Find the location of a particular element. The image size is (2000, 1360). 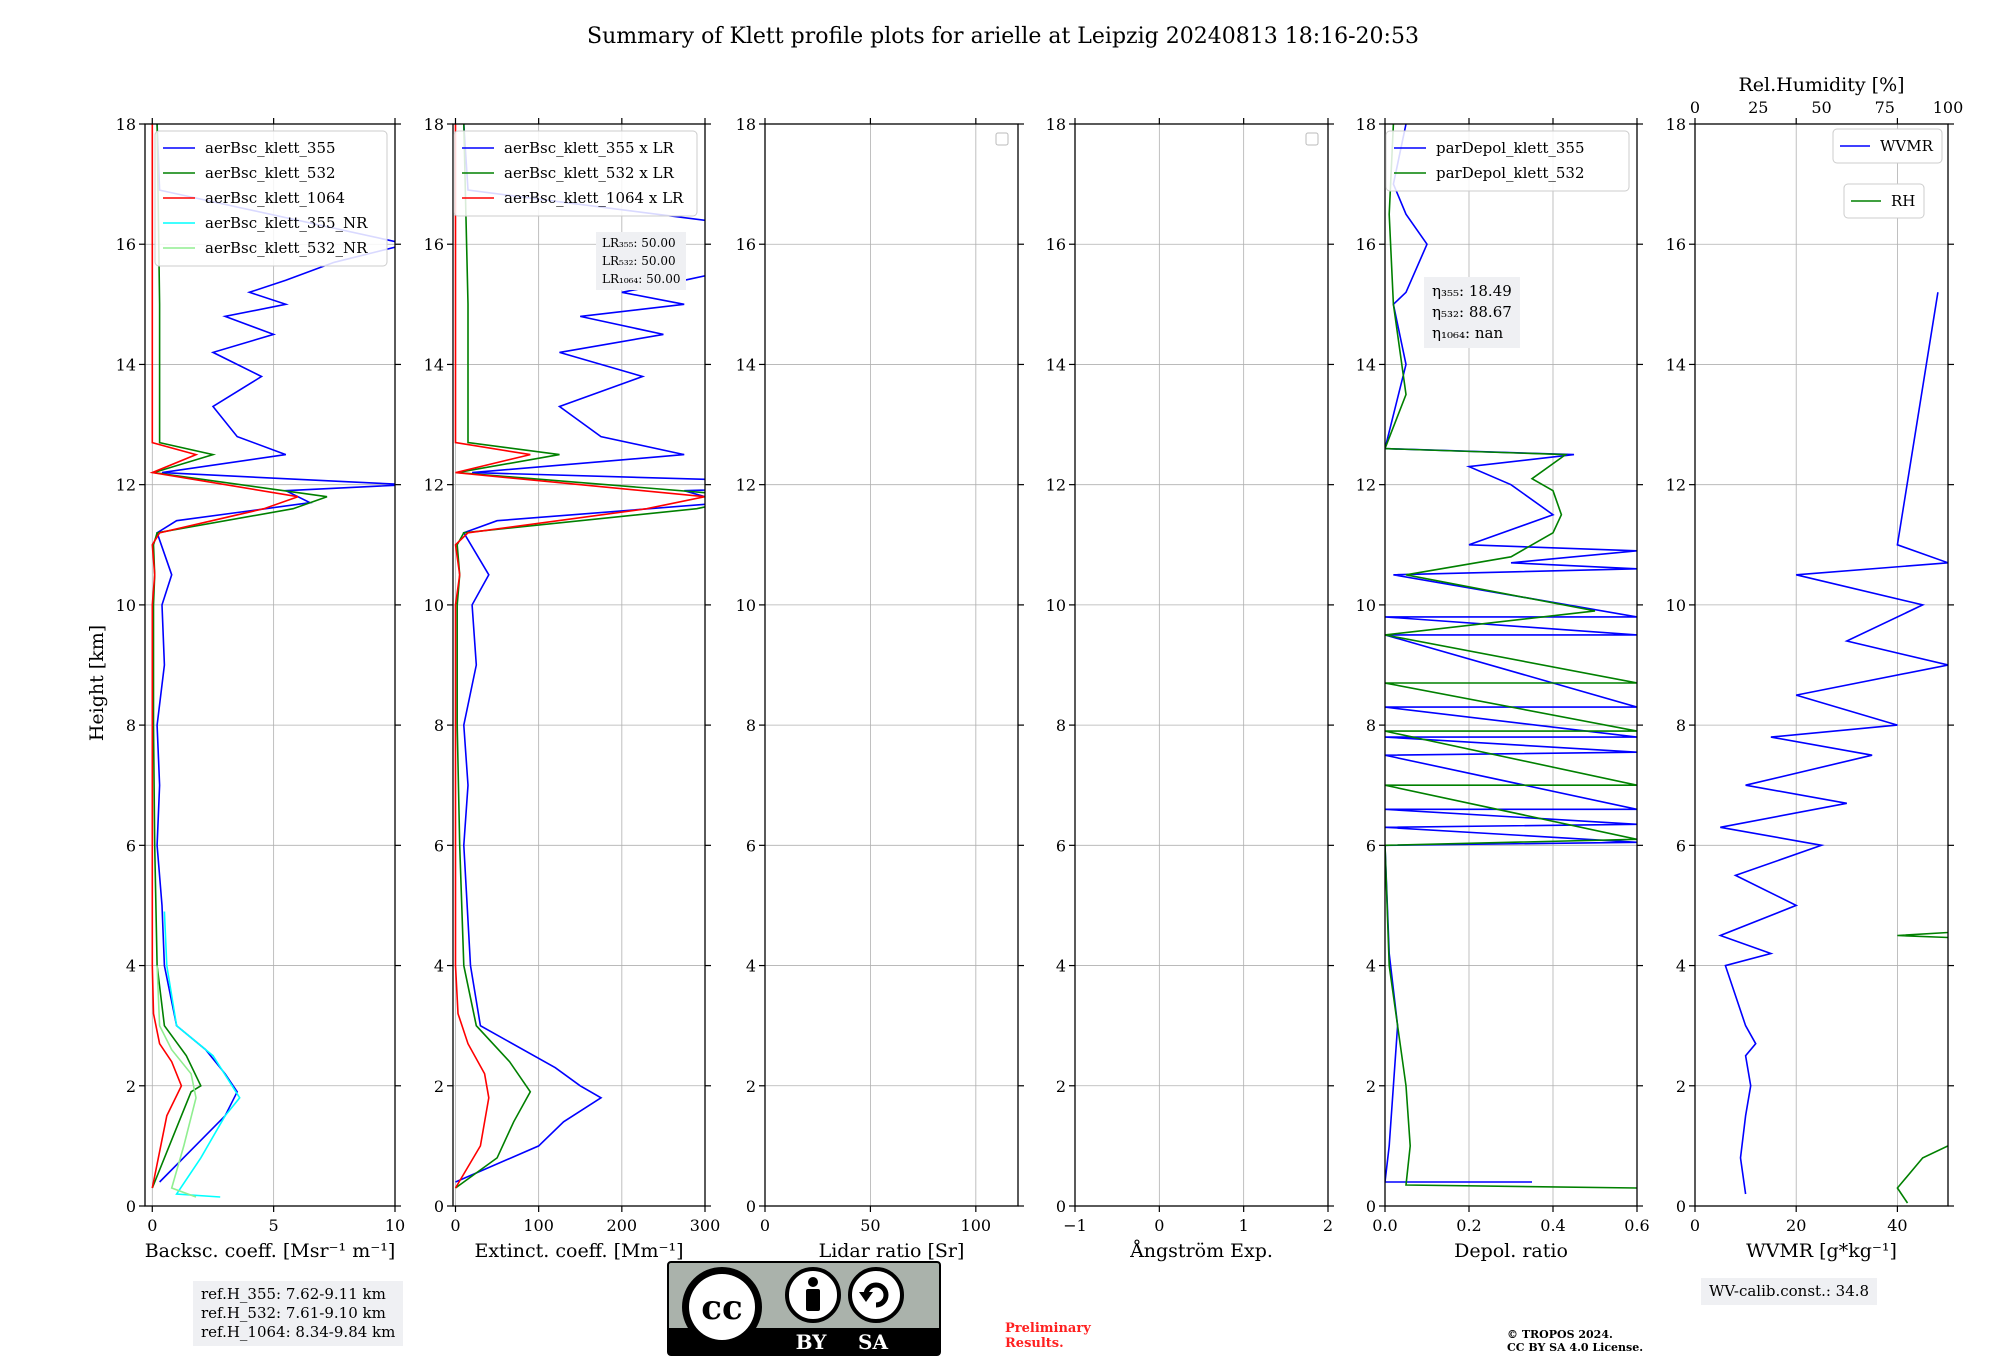

legend: WVMR RH is located at coordinates (1887, 173).